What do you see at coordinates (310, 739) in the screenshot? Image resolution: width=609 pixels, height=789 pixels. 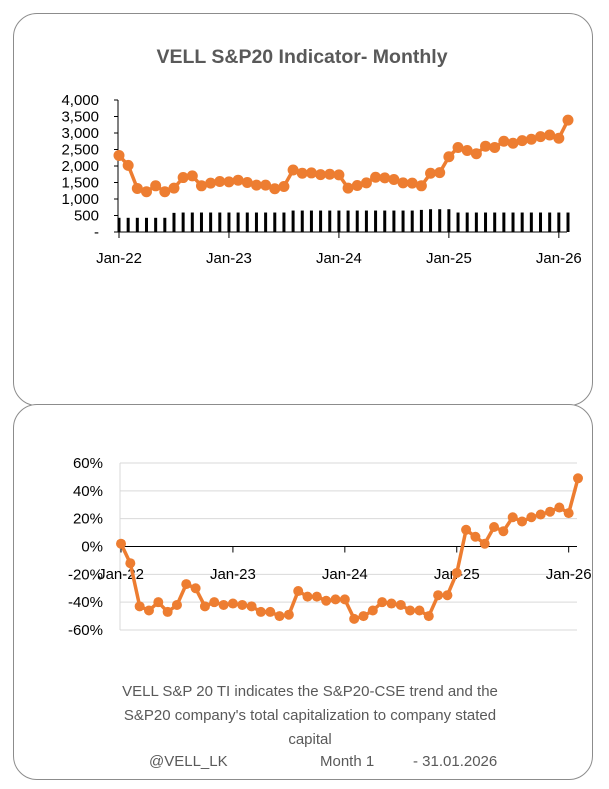 I see `caption-line-3: capital` at bounding box center [310, 739].